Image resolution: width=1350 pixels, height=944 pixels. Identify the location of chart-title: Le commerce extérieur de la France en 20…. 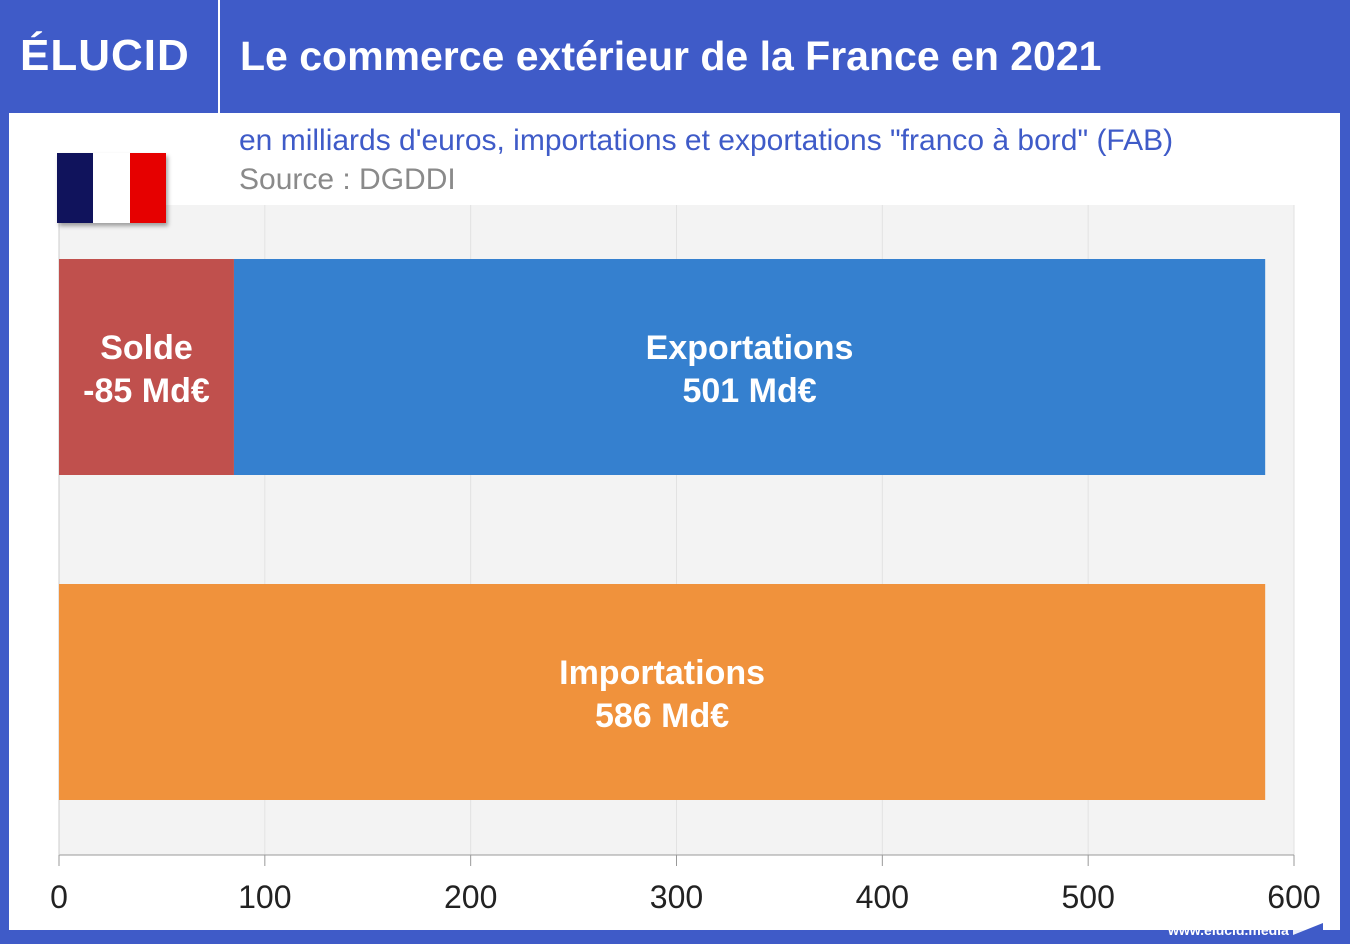
(671, 56).